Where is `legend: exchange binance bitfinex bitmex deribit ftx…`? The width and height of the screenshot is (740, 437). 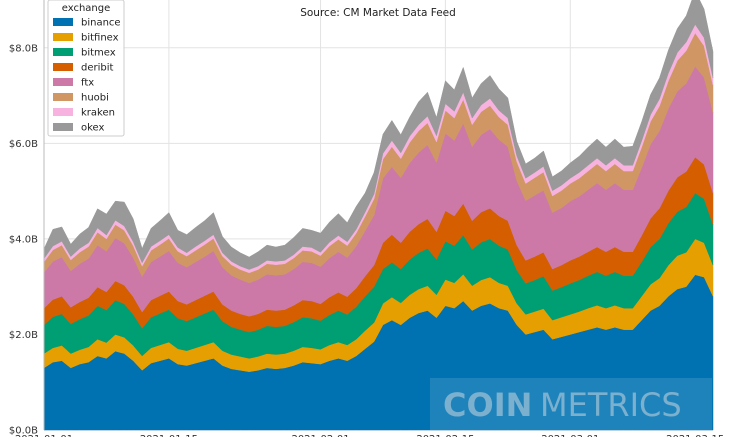
legend: exchange binance bitfinex bitmex deribit ftx… is located at coordinates (86, 68).